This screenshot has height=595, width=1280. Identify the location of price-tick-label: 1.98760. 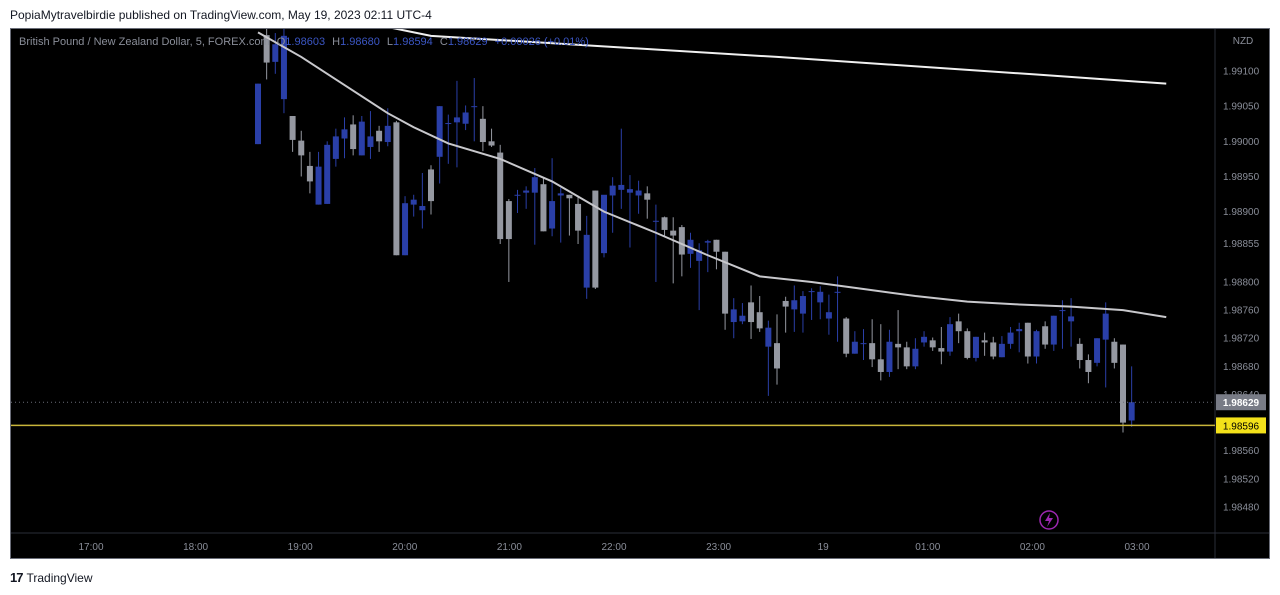
(1241, 311).